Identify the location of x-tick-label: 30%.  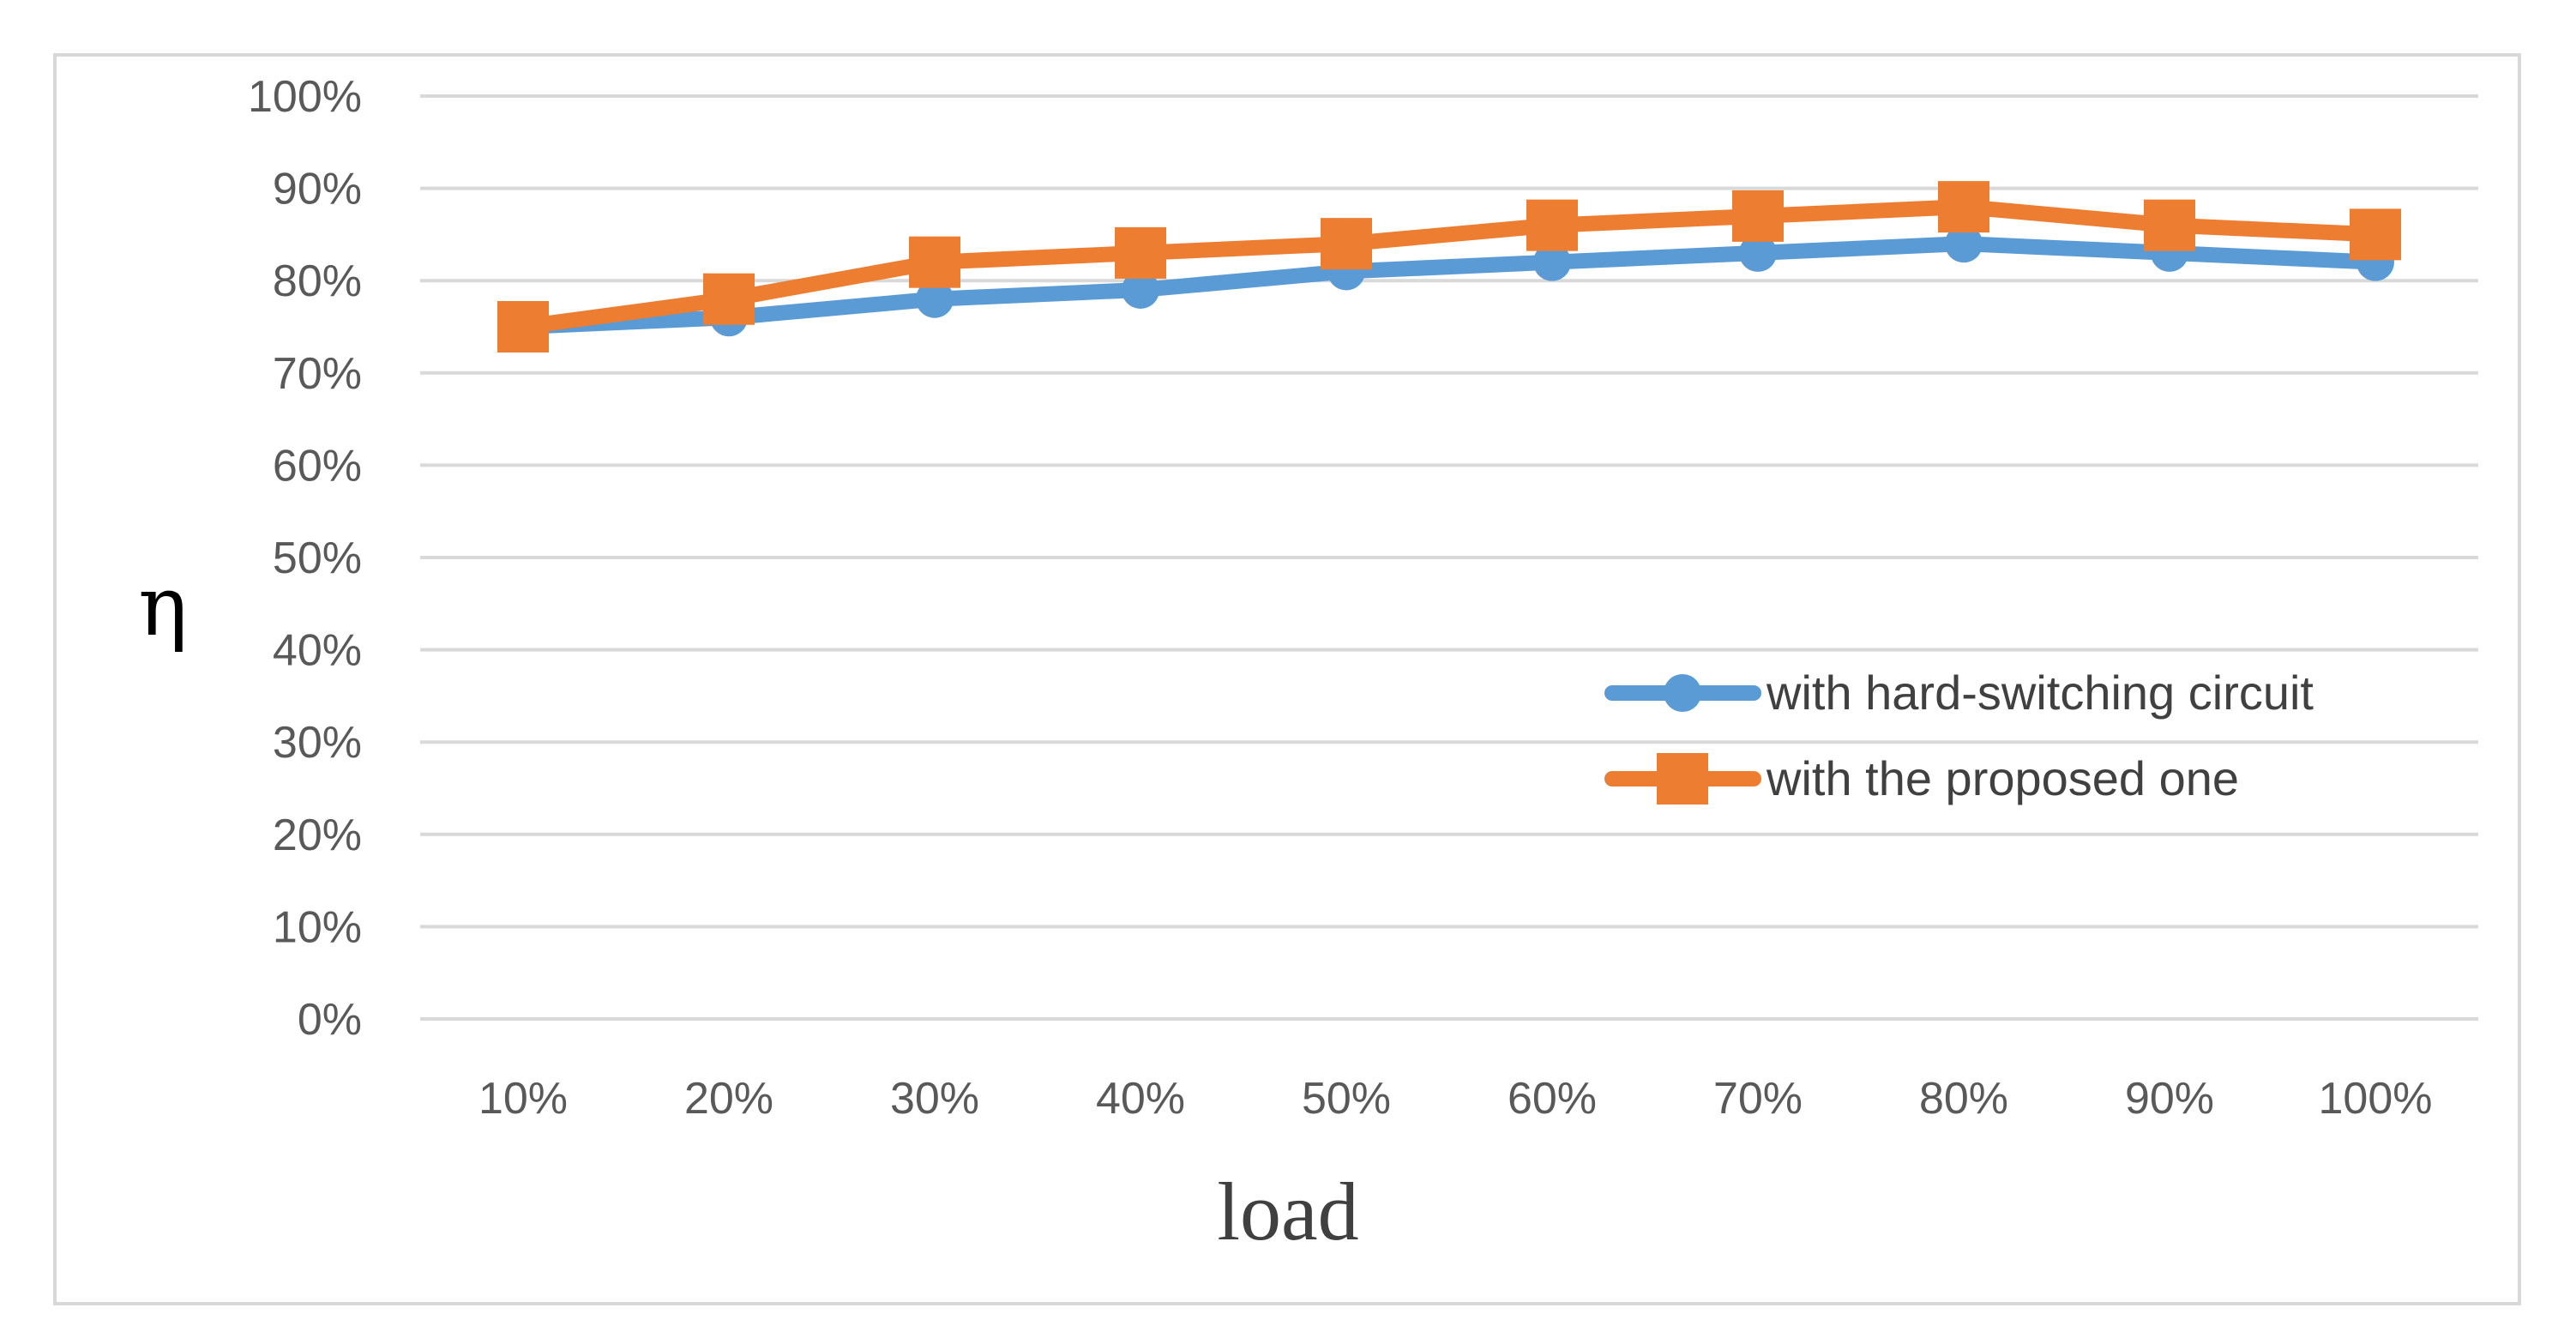
(934, 1099).